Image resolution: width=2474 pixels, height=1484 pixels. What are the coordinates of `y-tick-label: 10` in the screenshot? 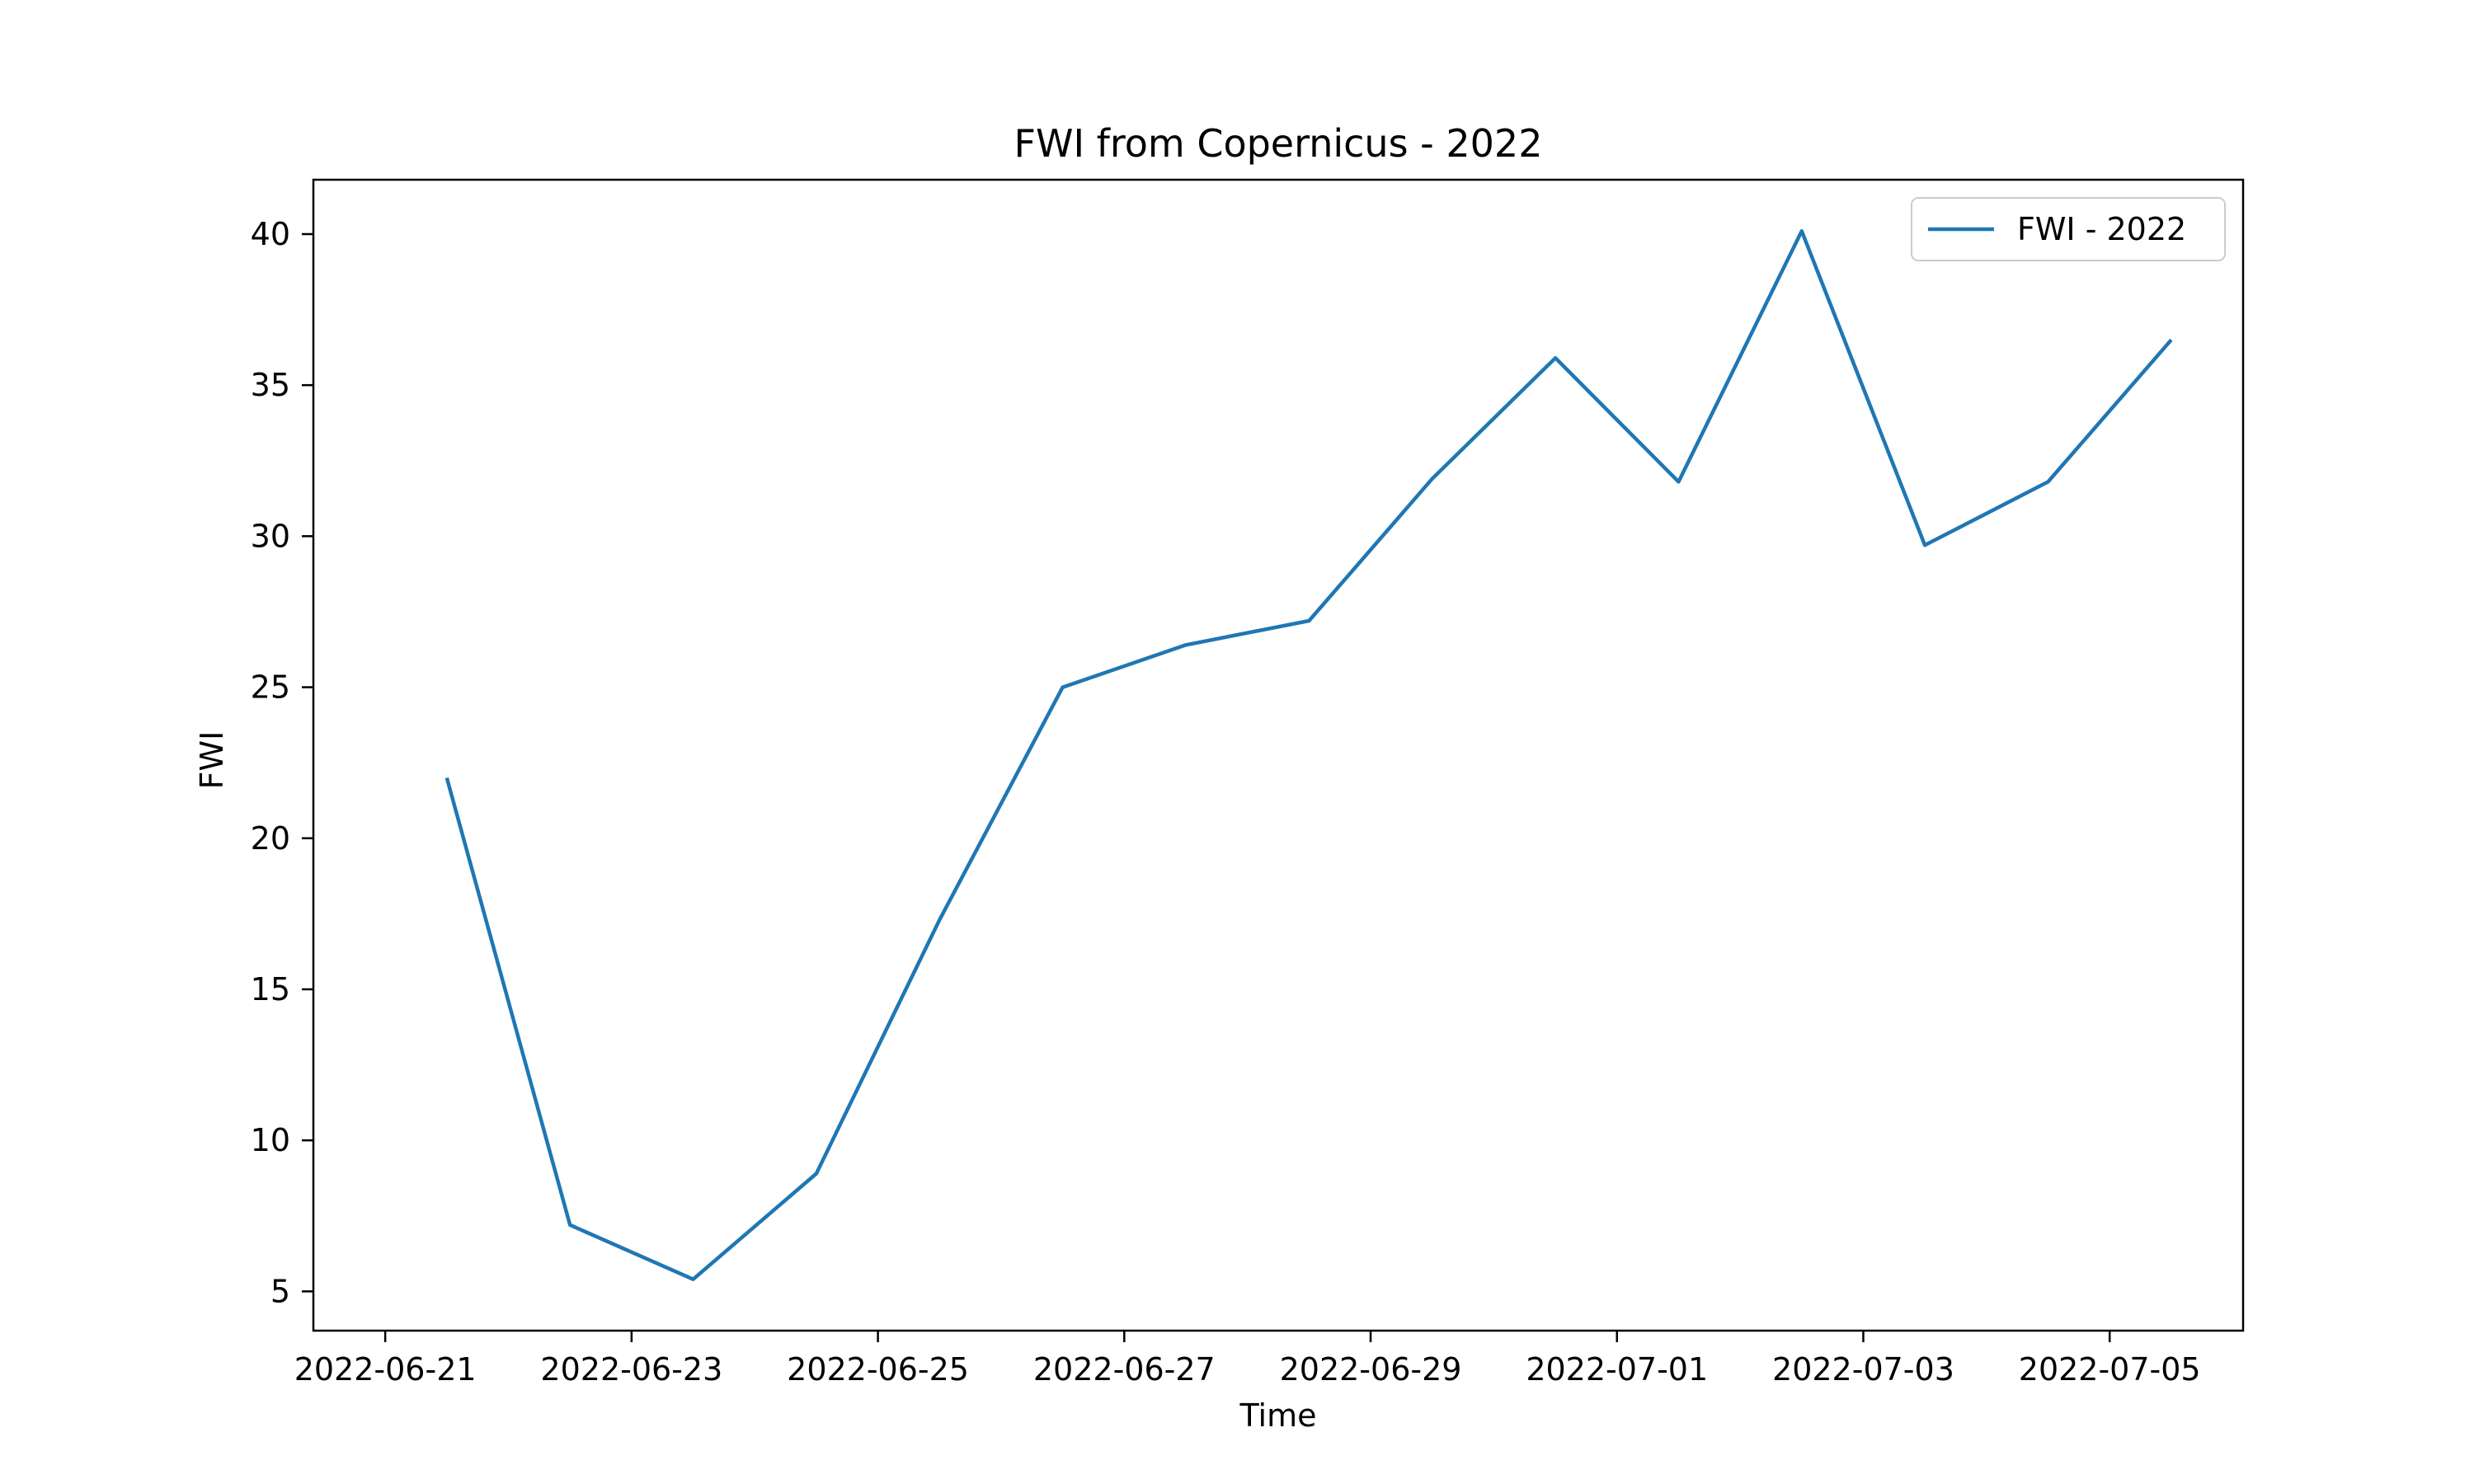 It's located at (270, 1140).